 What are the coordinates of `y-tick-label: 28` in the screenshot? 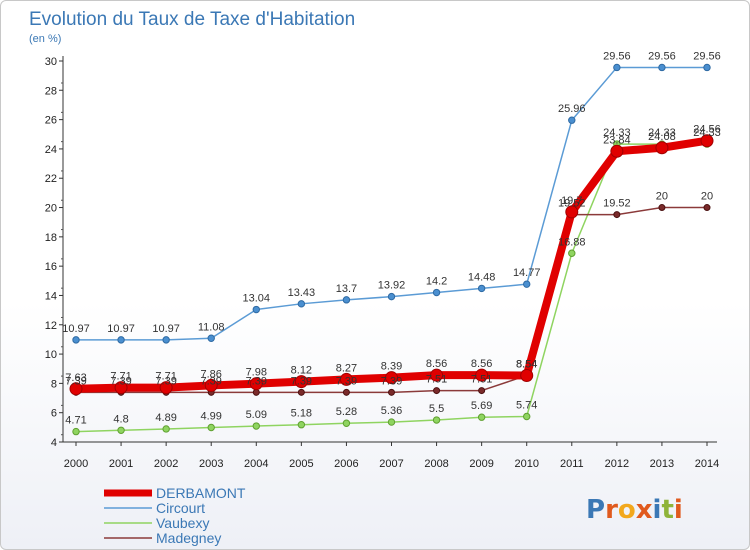 It's located at (51, 91).